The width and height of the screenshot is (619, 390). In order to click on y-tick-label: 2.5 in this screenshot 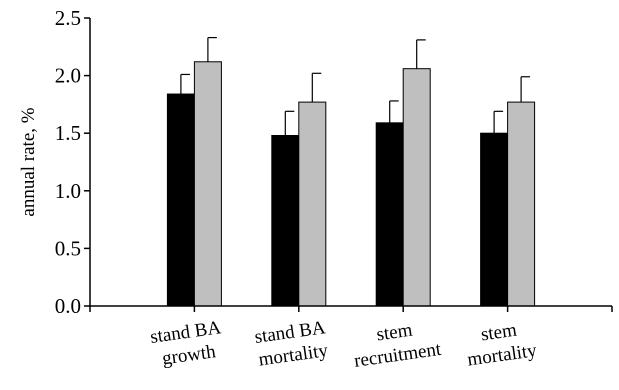, I will do `click(68, 18)`.